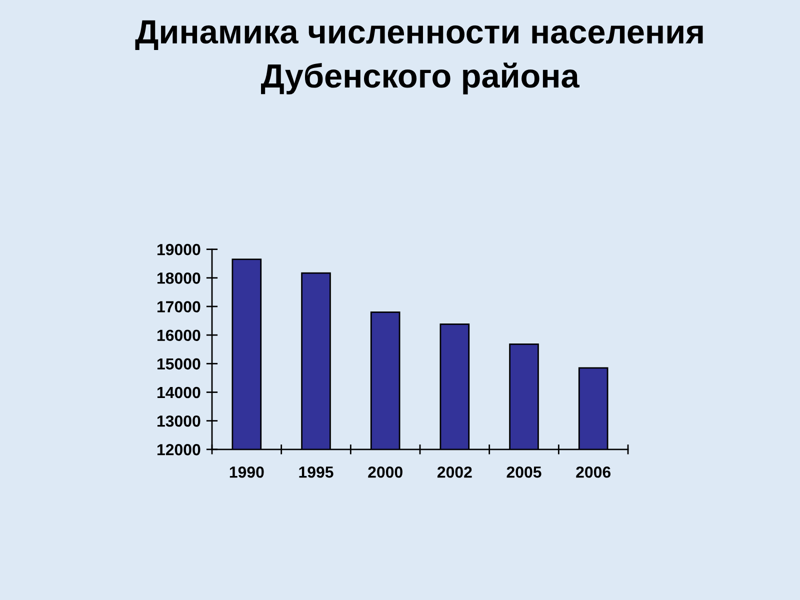  What do you see at coordinates (593, 472) in the screenshot?
I see `x-tick-label: 2006` at bounding box center [593, 472].